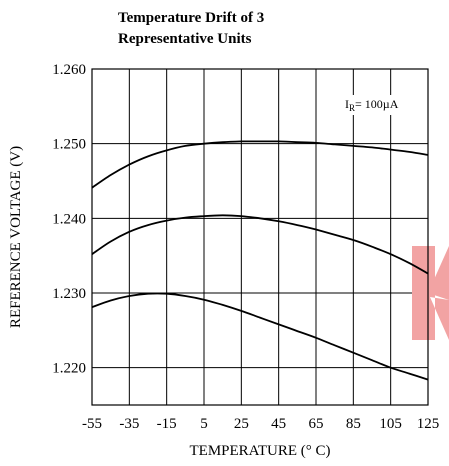 This screenshot has height=466, width=449. I want to click on annotation-value: = 100µA, so click(377, 104).